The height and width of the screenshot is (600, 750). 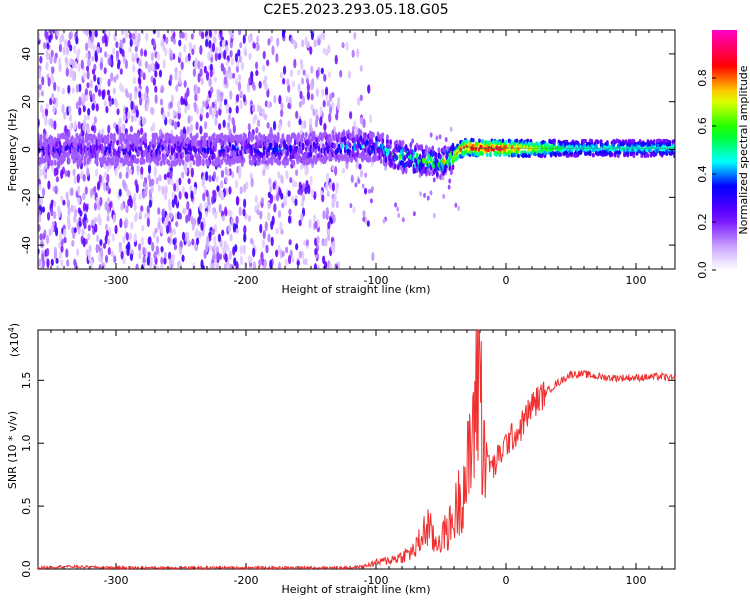 I want to click on figure-title: C2E5.2023.293.05.18.G05, so click(x=355, y=10).